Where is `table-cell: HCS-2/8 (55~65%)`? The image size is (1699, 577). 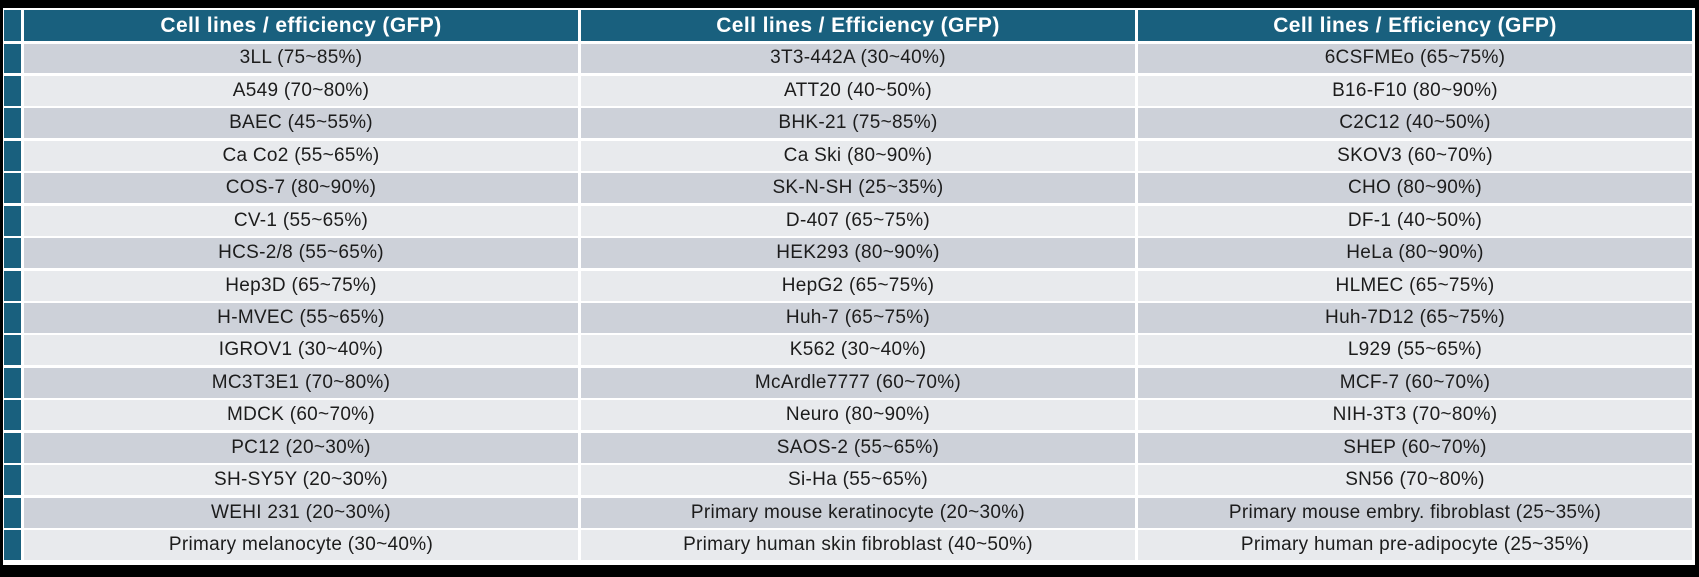 table-cell: HCS-2/8 (55~65%) is located at coordinates (301, 253).